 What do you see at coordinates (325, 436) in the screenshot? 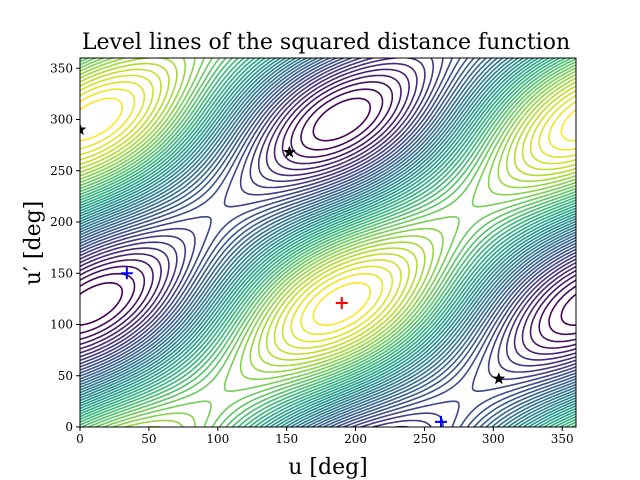
I see `x-axis: 0 50 100 150 200 250 300 350` at bounding box center [325, 436].